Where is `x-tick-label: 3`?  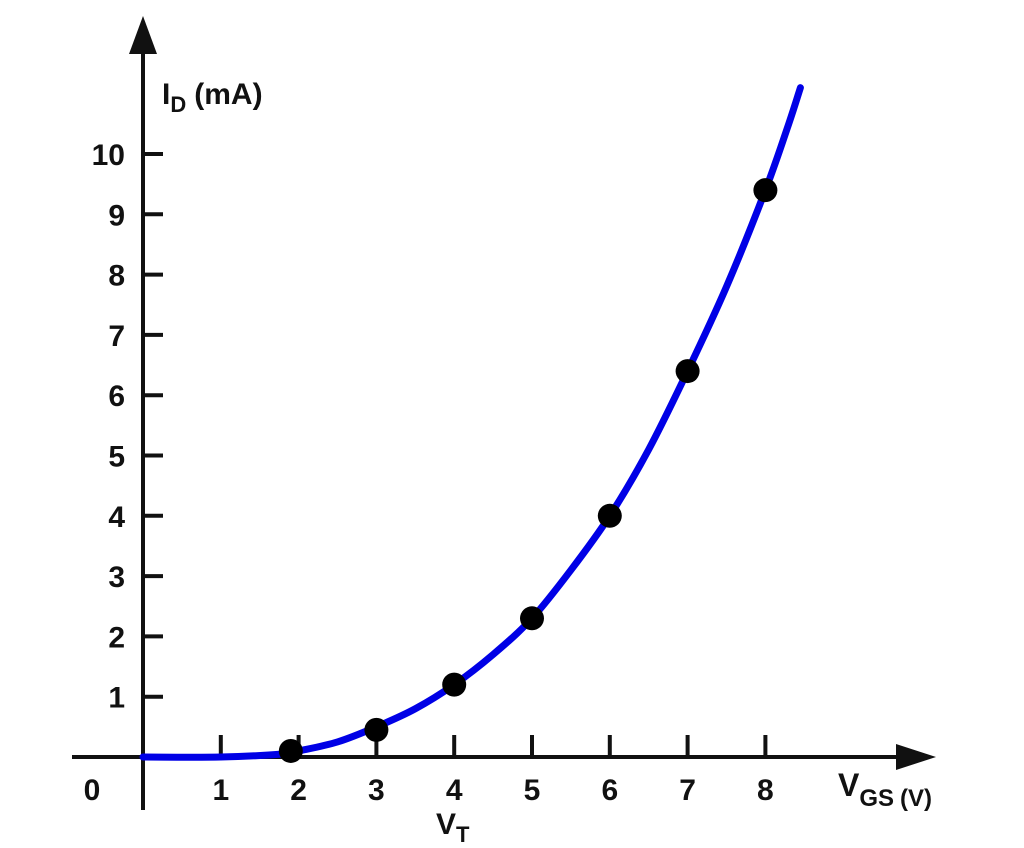 x-tick-label: 3 is located at coordinates (376, 790).